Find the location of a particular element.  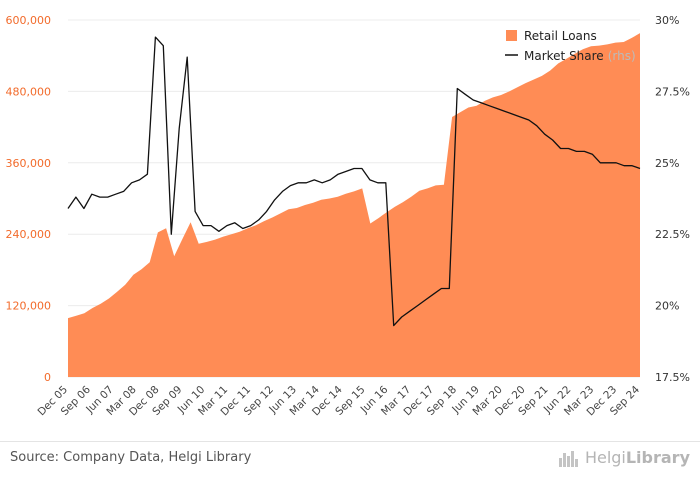

left-tick-label: 480,000 is located at coordinates (29, 91).